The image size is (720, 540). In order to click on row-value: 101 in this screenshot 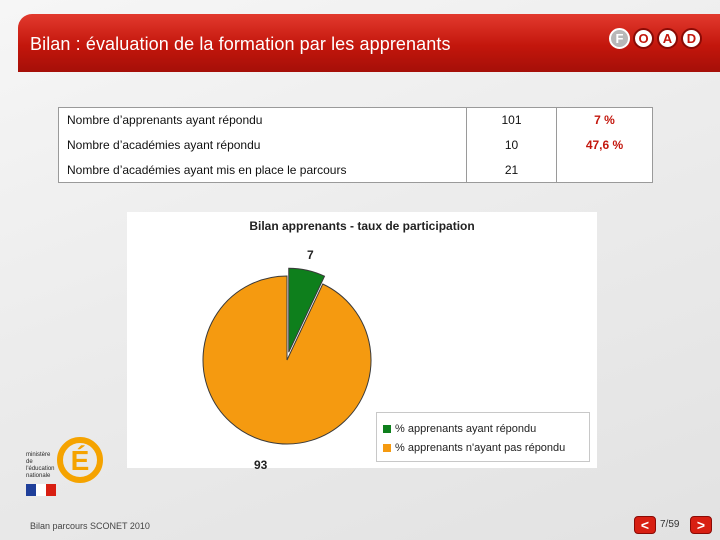, I will do `click(511, 120)`.